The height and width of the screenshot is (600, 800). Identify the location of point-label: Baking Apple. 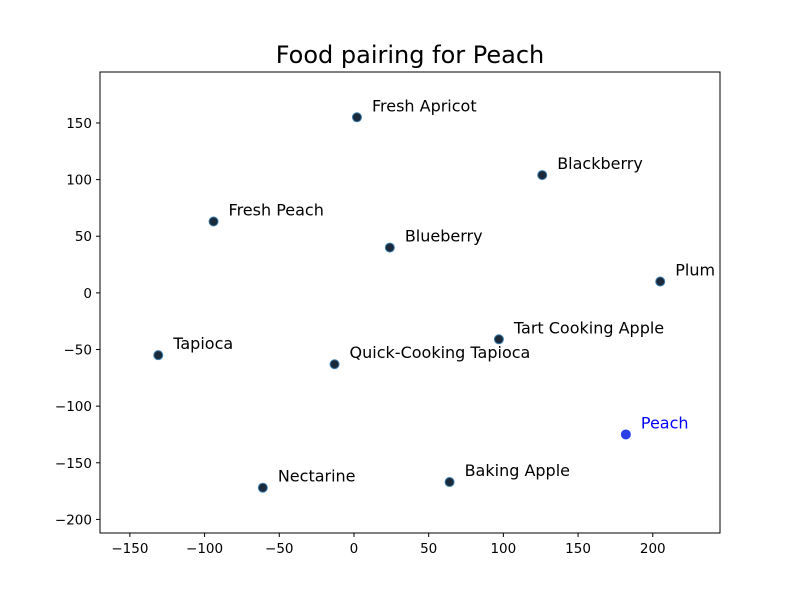
(517, 470).